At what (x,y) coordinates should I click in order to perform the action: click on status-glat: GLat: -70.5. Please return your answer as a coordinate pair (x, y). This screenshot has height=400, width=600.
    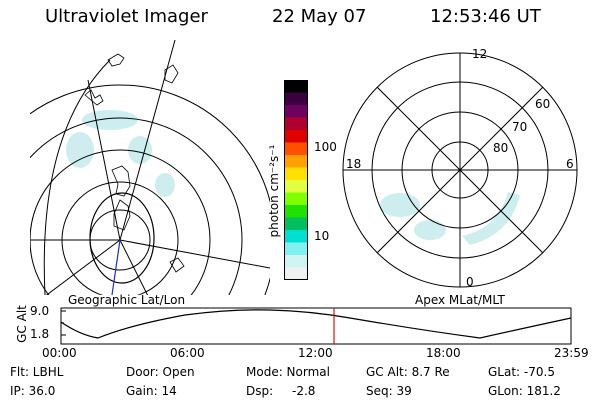
    Looking at the image, I should click on (521, 372).